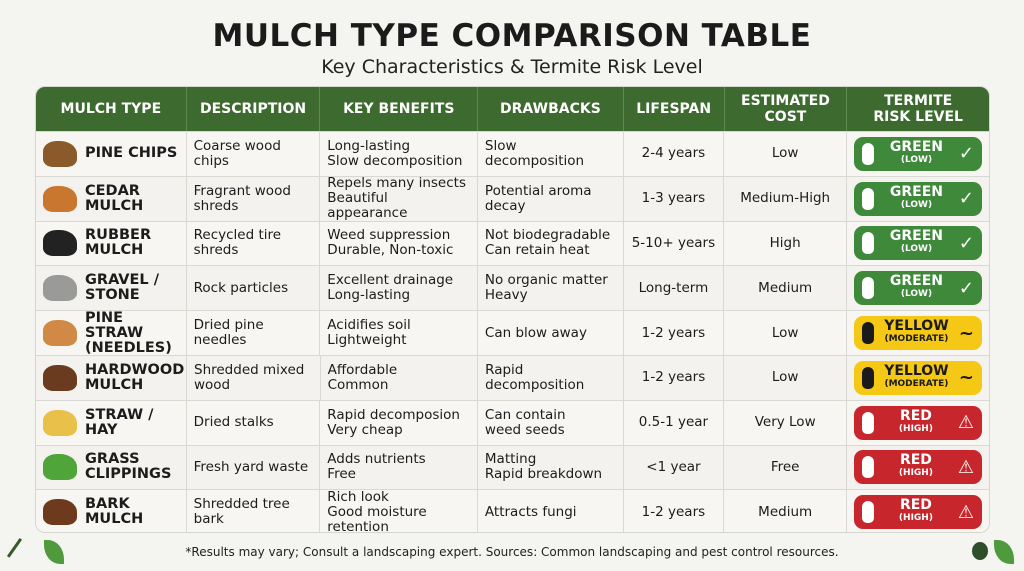 This screenshot has height=571, width=1024. I want to click on mulch-type-cell: RUBBER MULCH, so click(111, 243).